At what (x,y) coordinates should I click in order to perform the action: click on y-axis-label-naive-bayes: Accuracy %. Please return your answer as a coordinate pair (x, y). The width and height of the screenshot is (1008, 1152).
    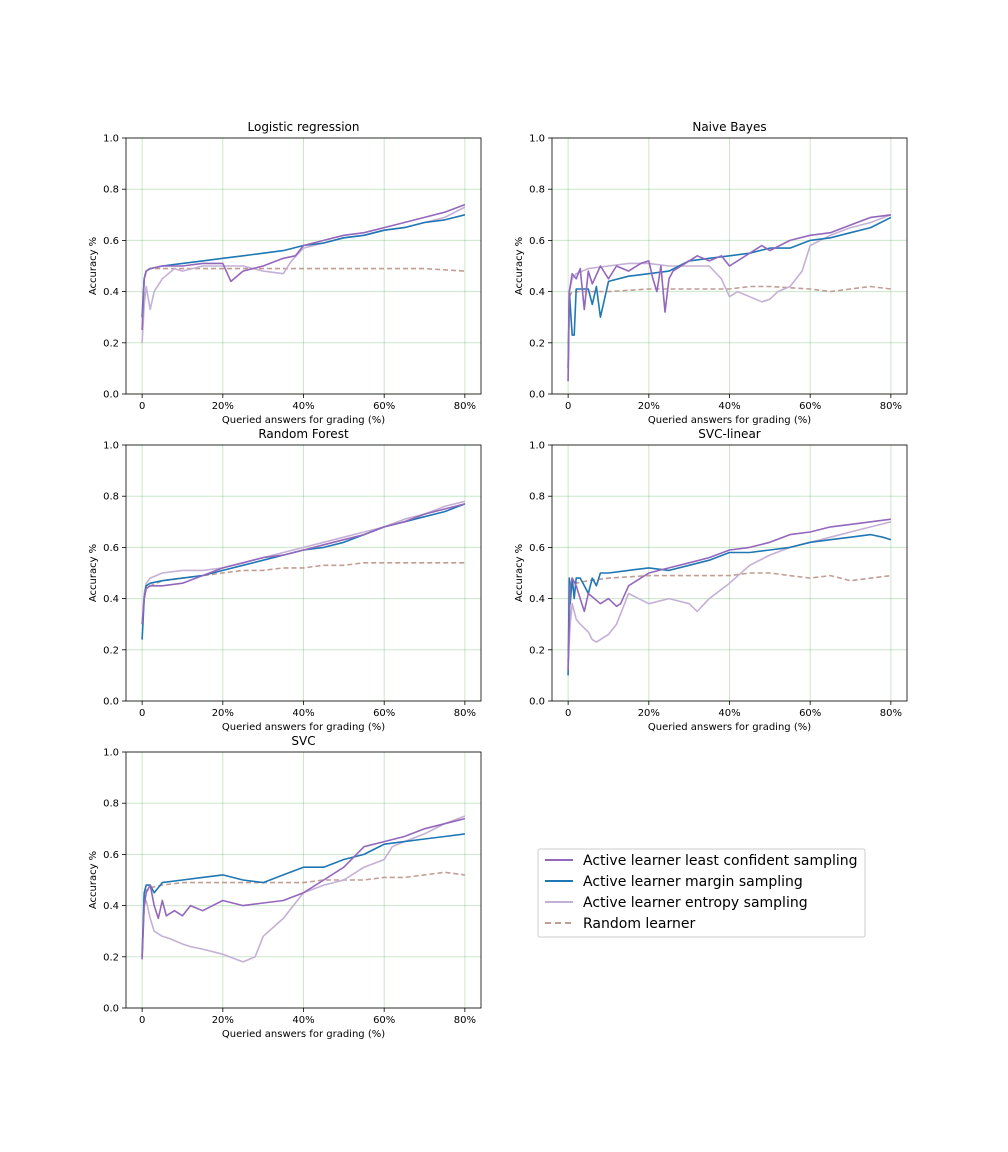
    Looking at the image, I should click on (519, 266).